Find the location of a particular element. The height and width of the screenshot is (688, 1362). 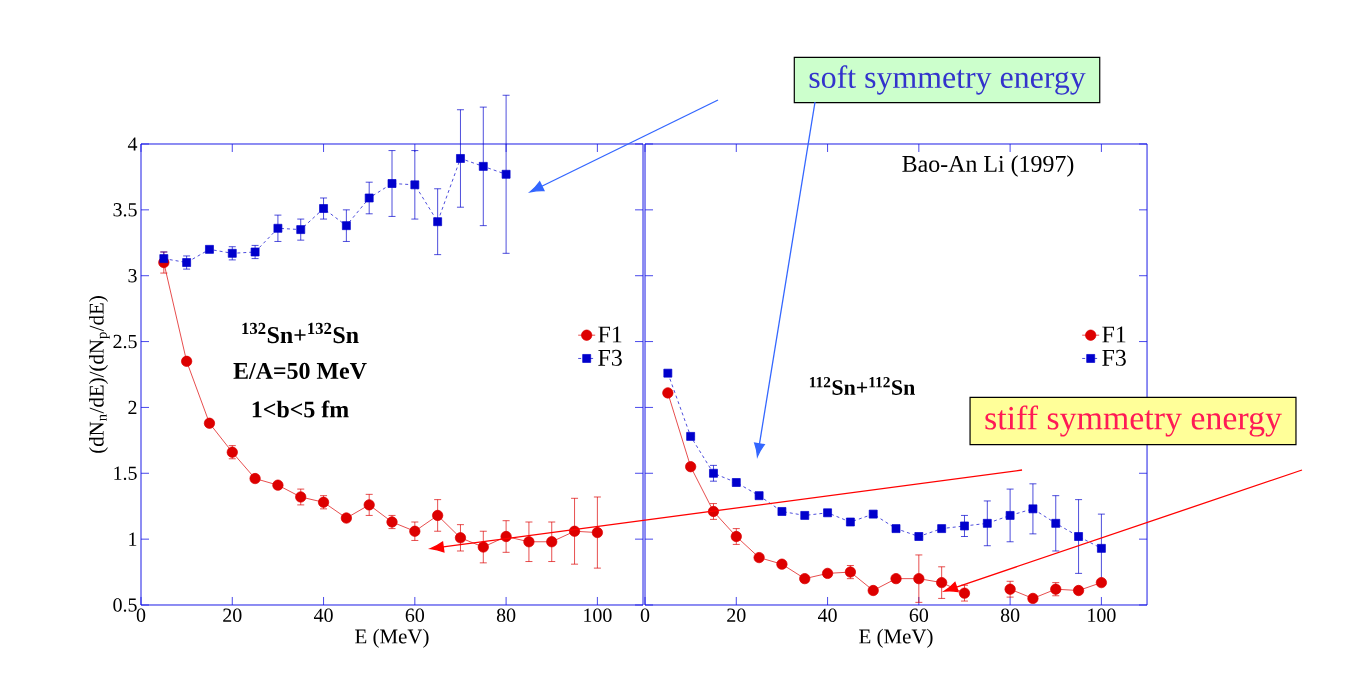

y-tick-label: 3.5 is located at coordinates (125, 210).